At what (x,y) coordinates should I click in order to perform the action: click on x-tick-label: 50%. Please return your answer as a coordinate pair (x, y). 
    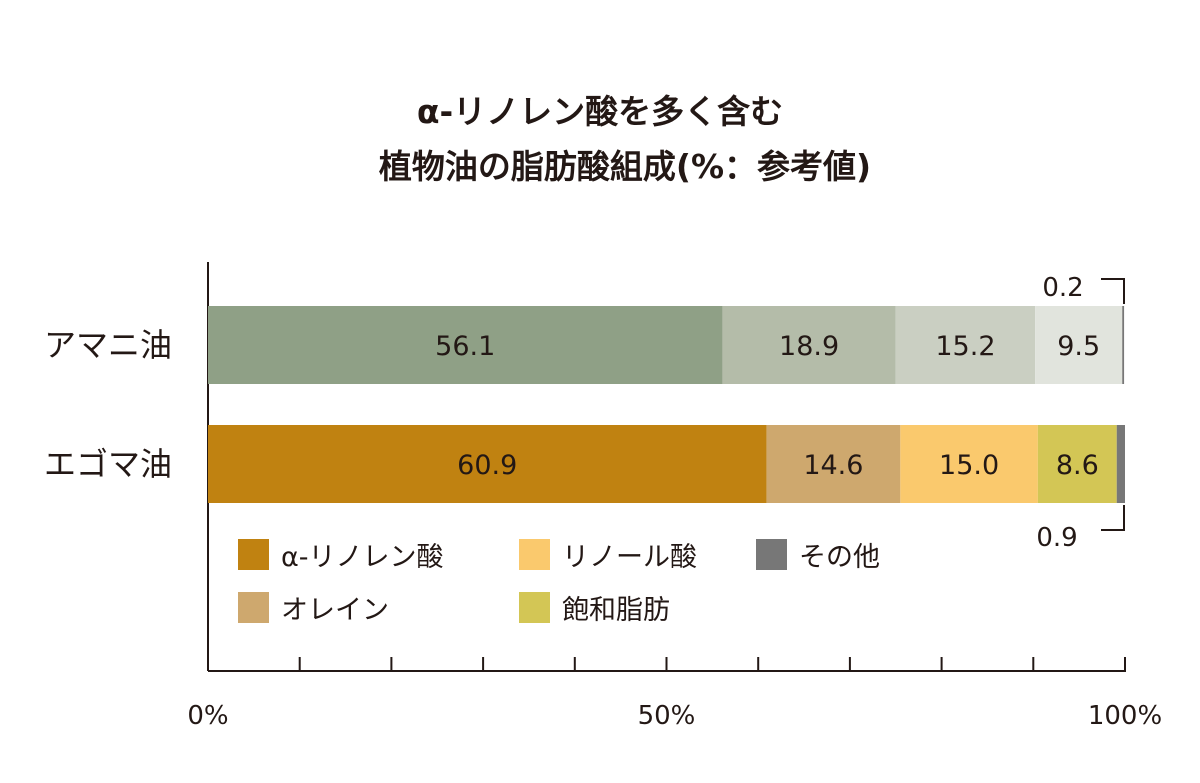
    Looking at the image, I should click on (667, 716).